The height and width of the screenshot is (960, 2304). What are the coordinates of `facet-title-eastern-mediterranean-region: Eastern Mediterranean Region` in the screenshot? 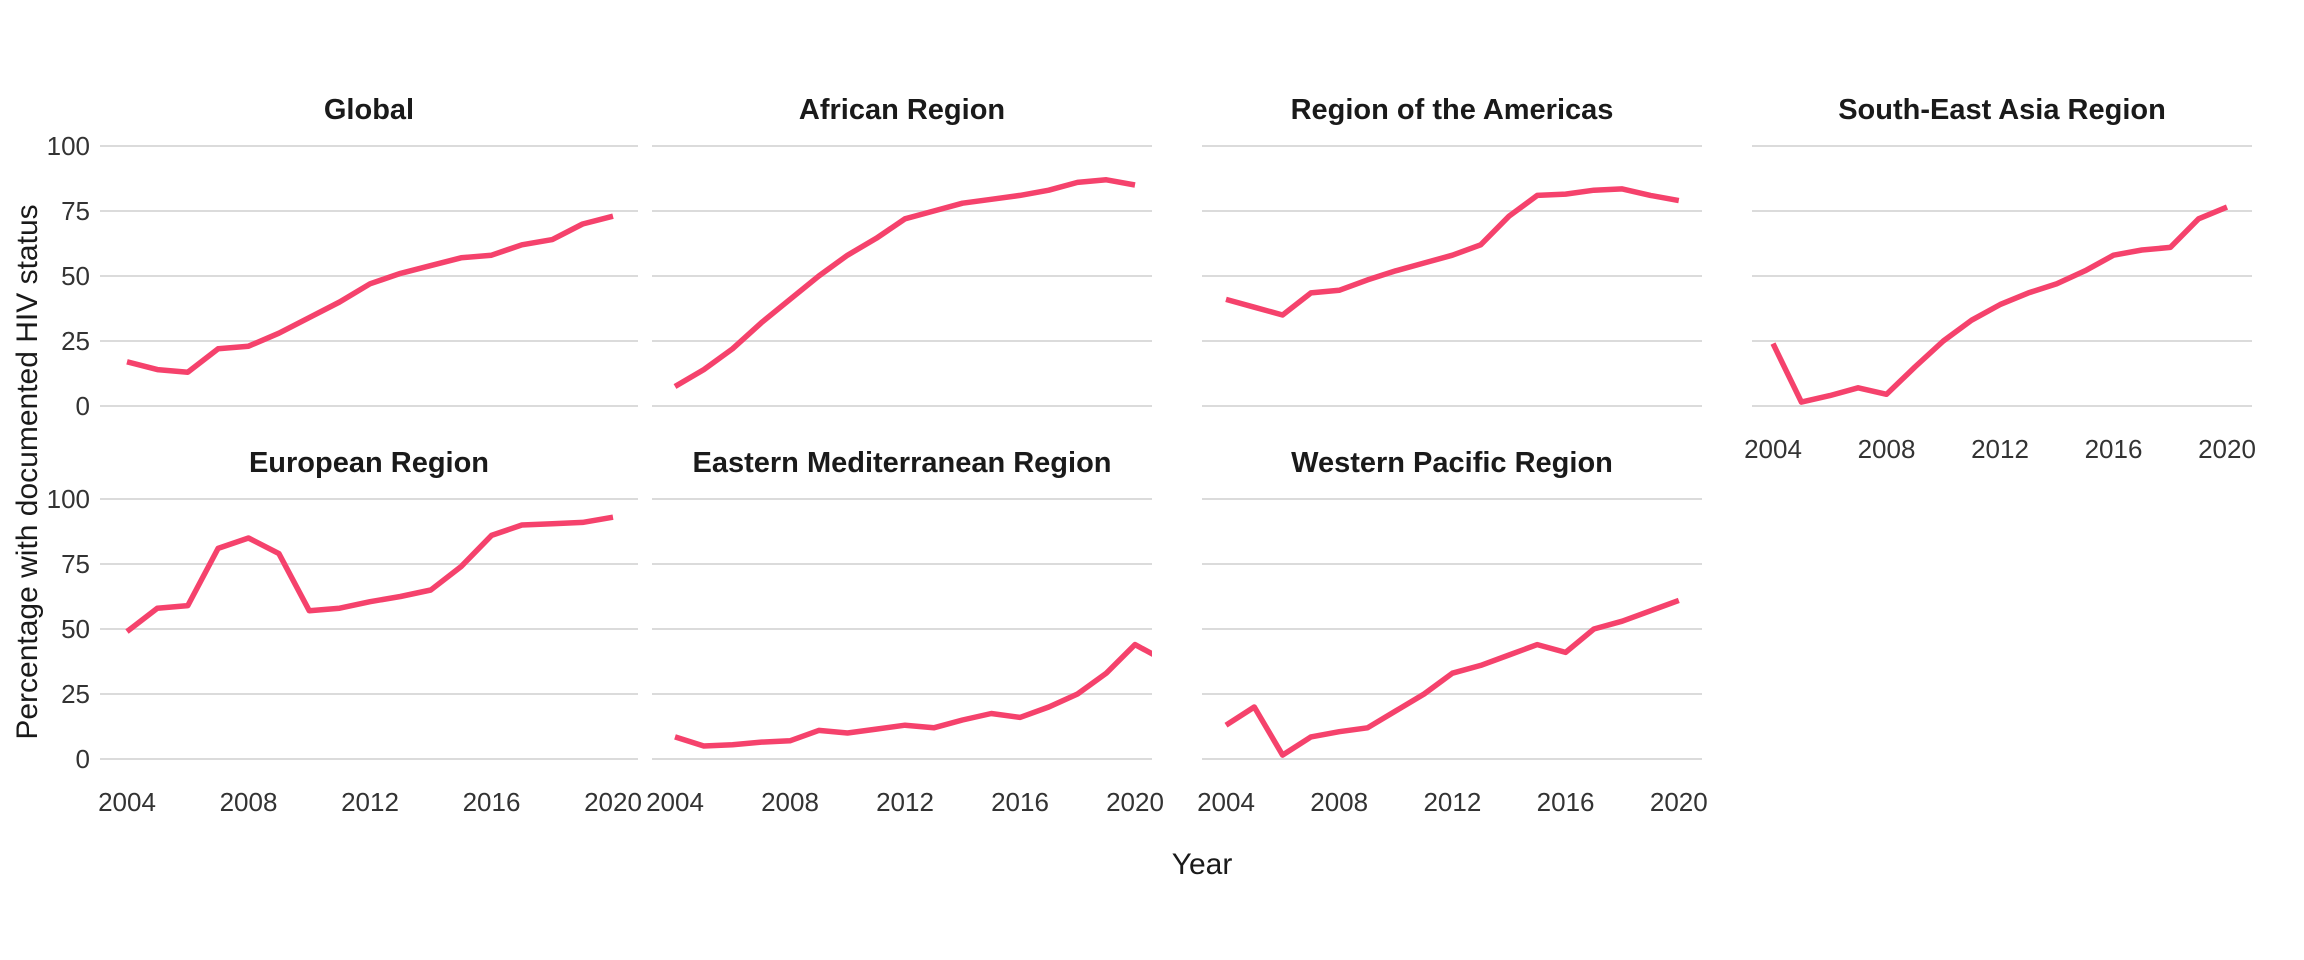 It's located at (902, 463).